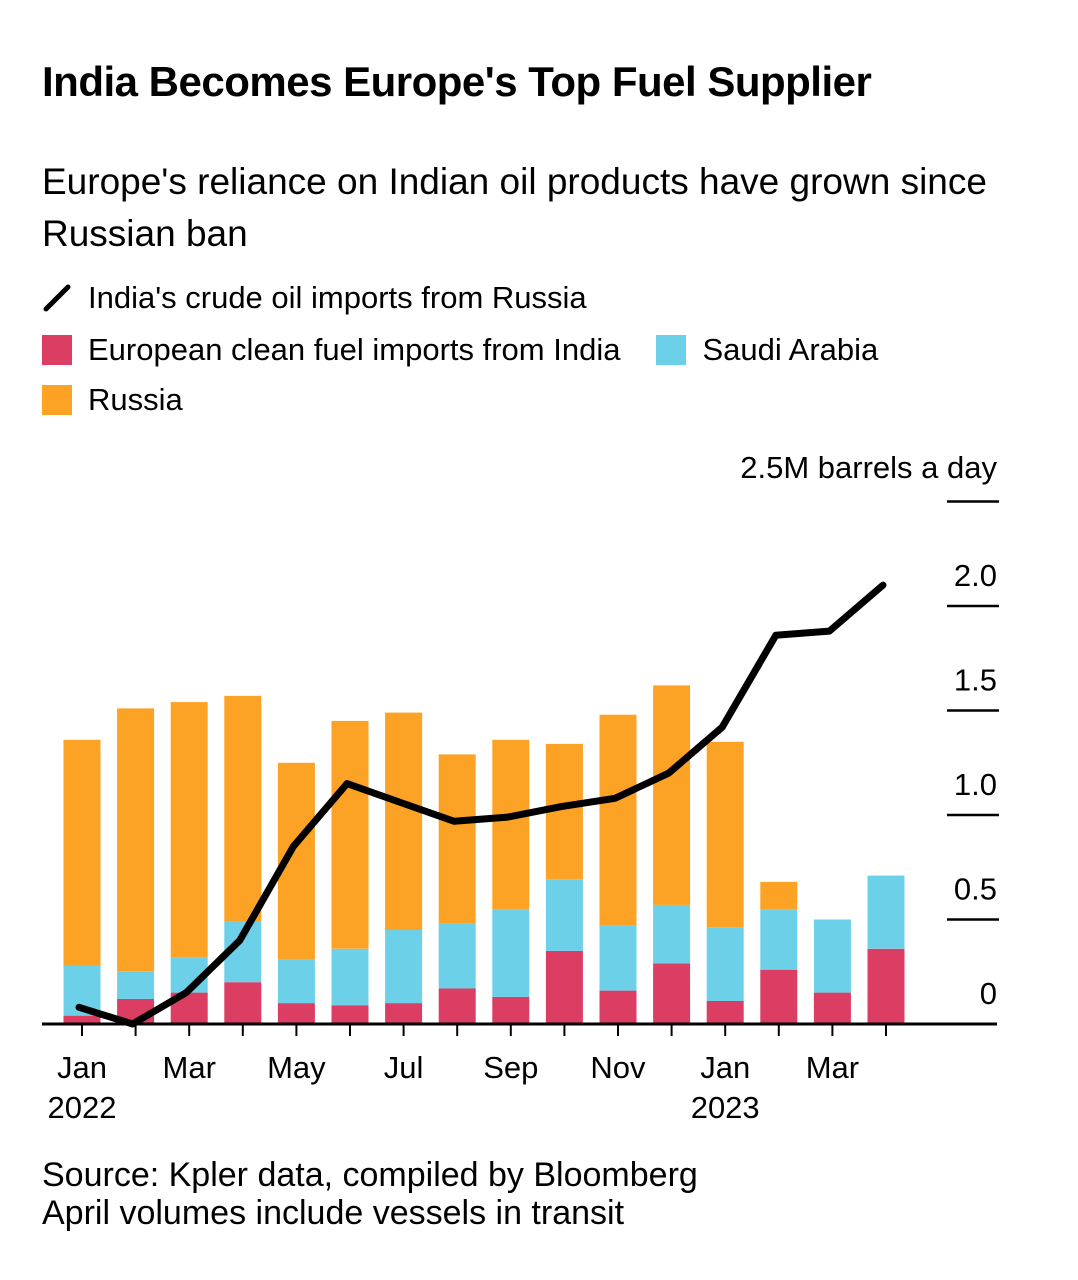 This screenshot has height=1280, width=1078. I want to click on chart-title: India Becomes Europe's Top Fuel Supplier, so click(457, 81).